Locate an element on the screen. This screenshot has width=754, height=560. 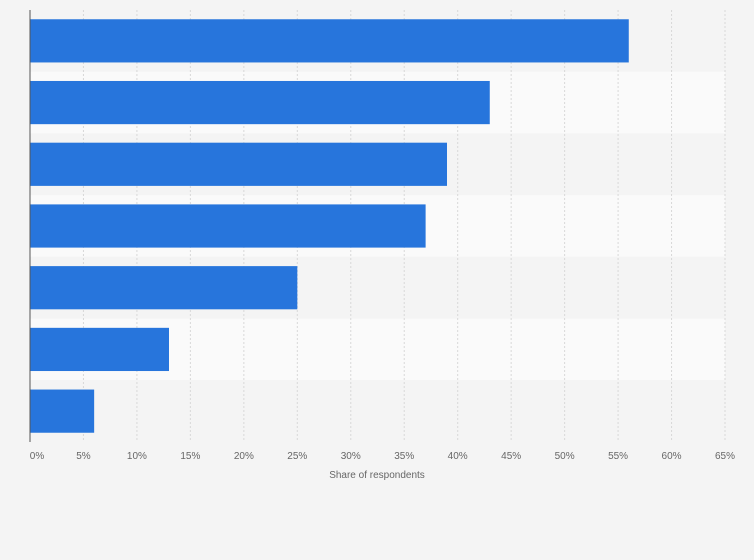
x-tick-label: 0% is located at coordinates (37, 456).